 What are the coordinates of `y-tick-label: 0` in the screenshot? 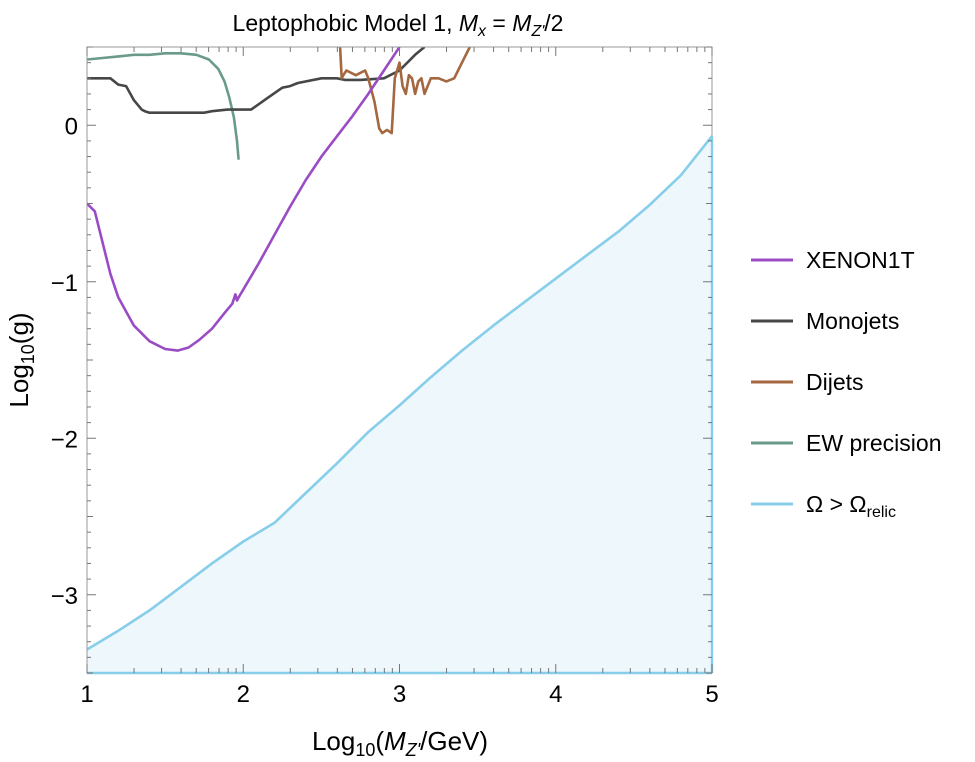 It's located at (71, 126).